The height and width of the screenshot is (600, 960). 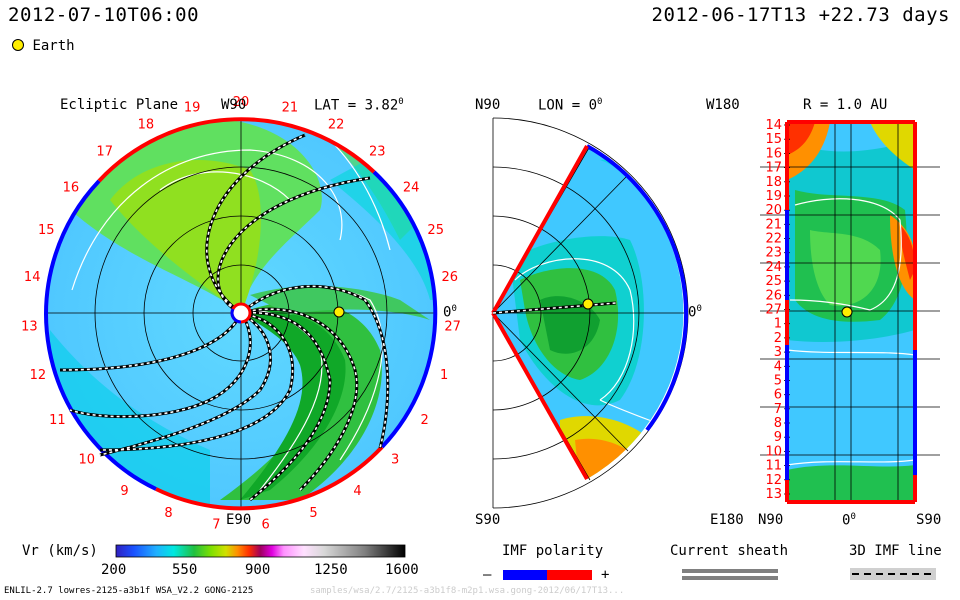 What do you see at coordinates (845, 105) in the screenshot?
I see `synoptic-r-label: R = 1.0 AU` at bounding box center [845, 105].